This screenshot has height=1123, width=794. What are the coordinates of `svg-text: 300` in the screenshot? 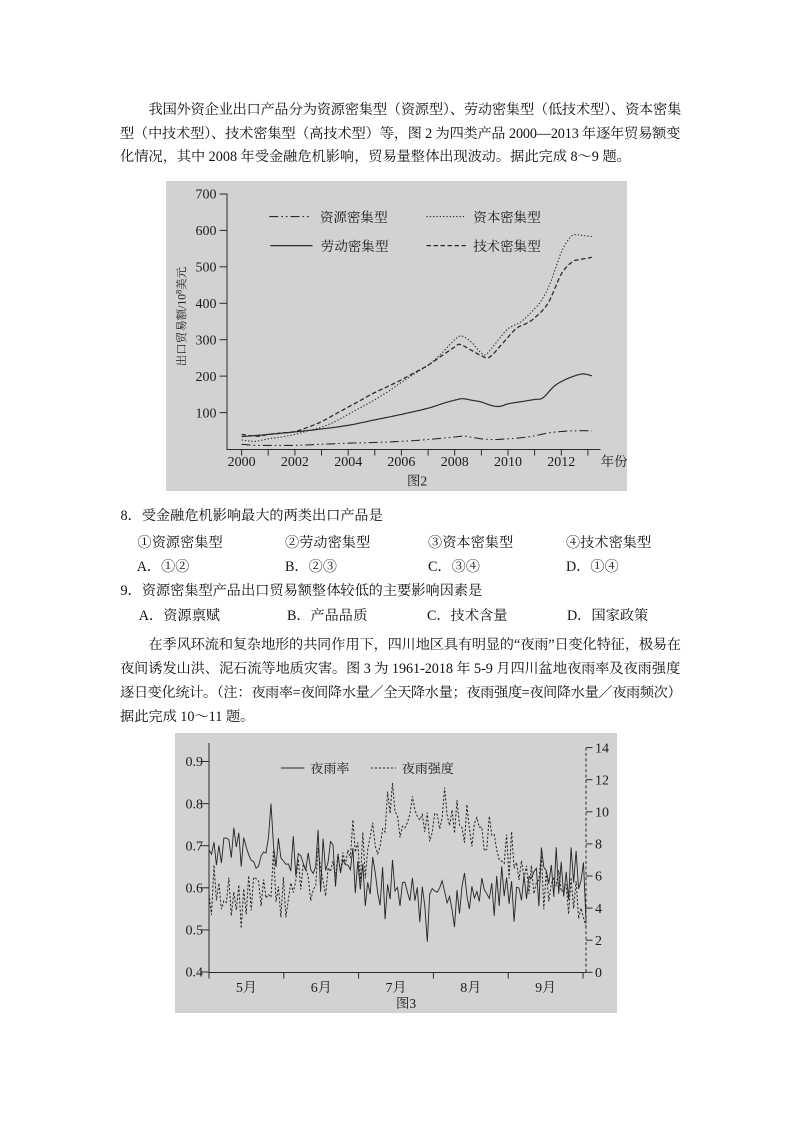 It's located at (206, 340).